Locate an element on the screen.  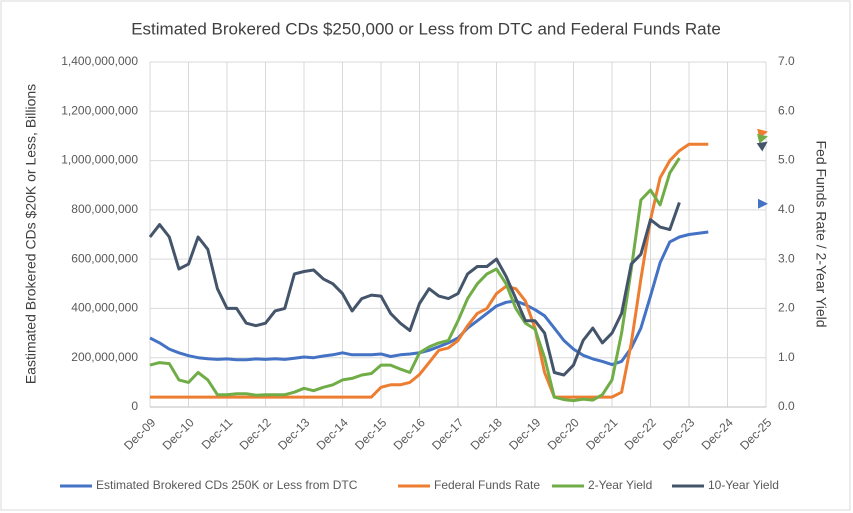
y2-tick-label: 5.0 is located at coordinates (786, 160).